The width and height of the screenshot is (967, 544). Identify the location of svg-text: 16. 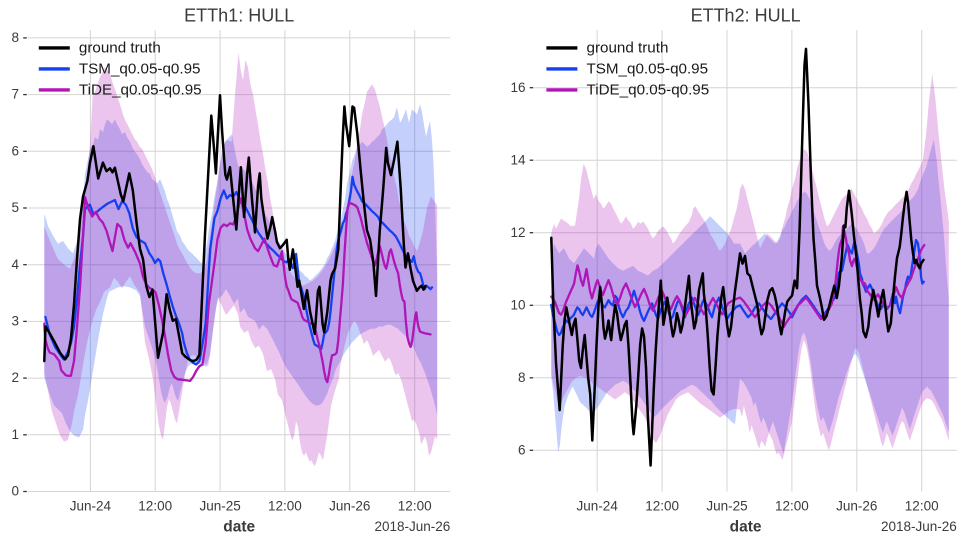
(517, 87).